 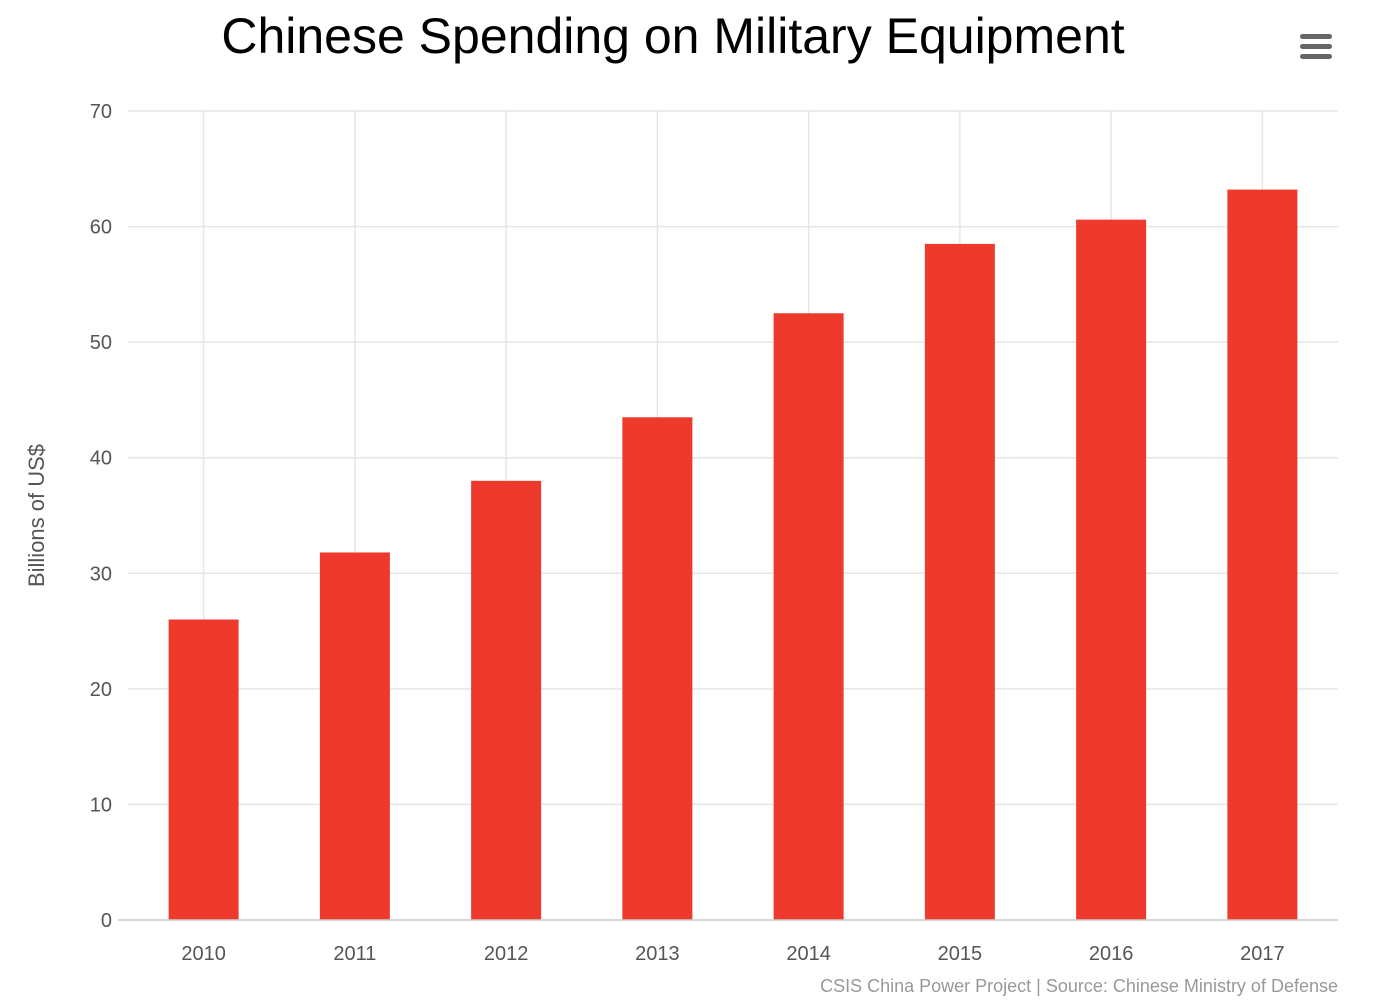 I want to click on y-tick-label: 10, so click(x=101, y=805).